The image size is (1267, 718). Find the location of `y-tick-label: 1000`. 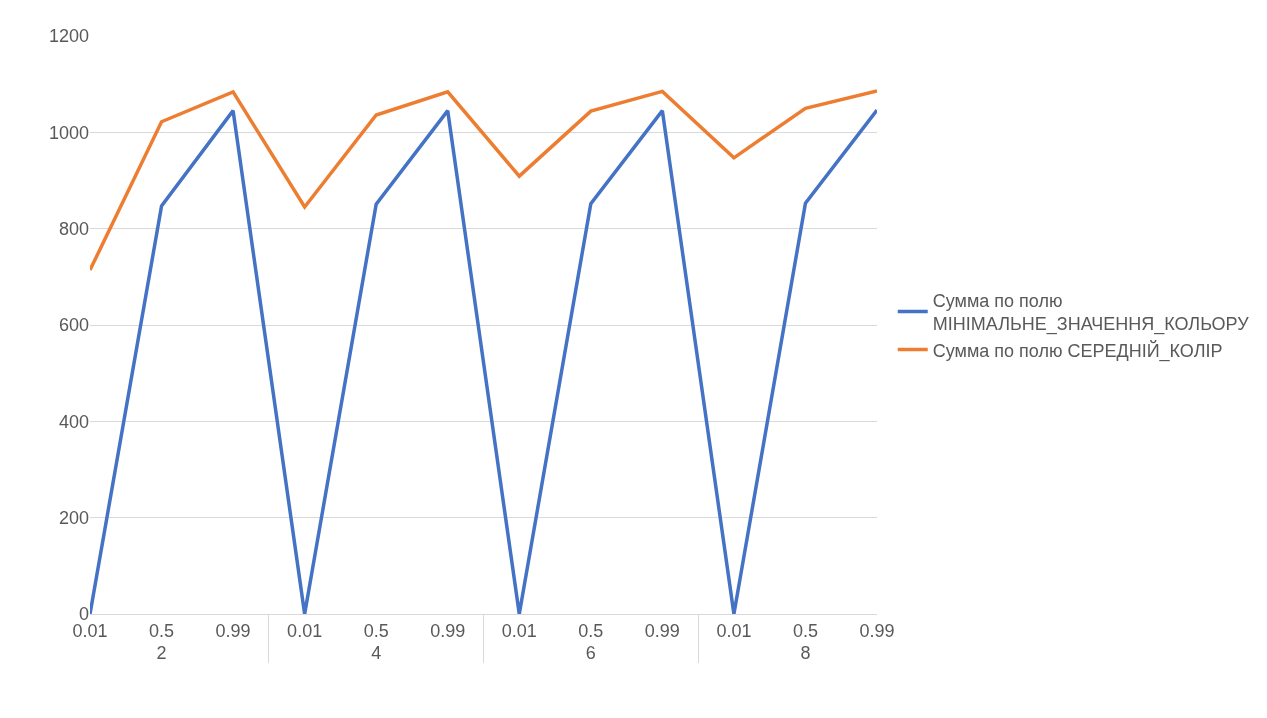

y-tick-label: 1000 is located at coordinates (68, 132).